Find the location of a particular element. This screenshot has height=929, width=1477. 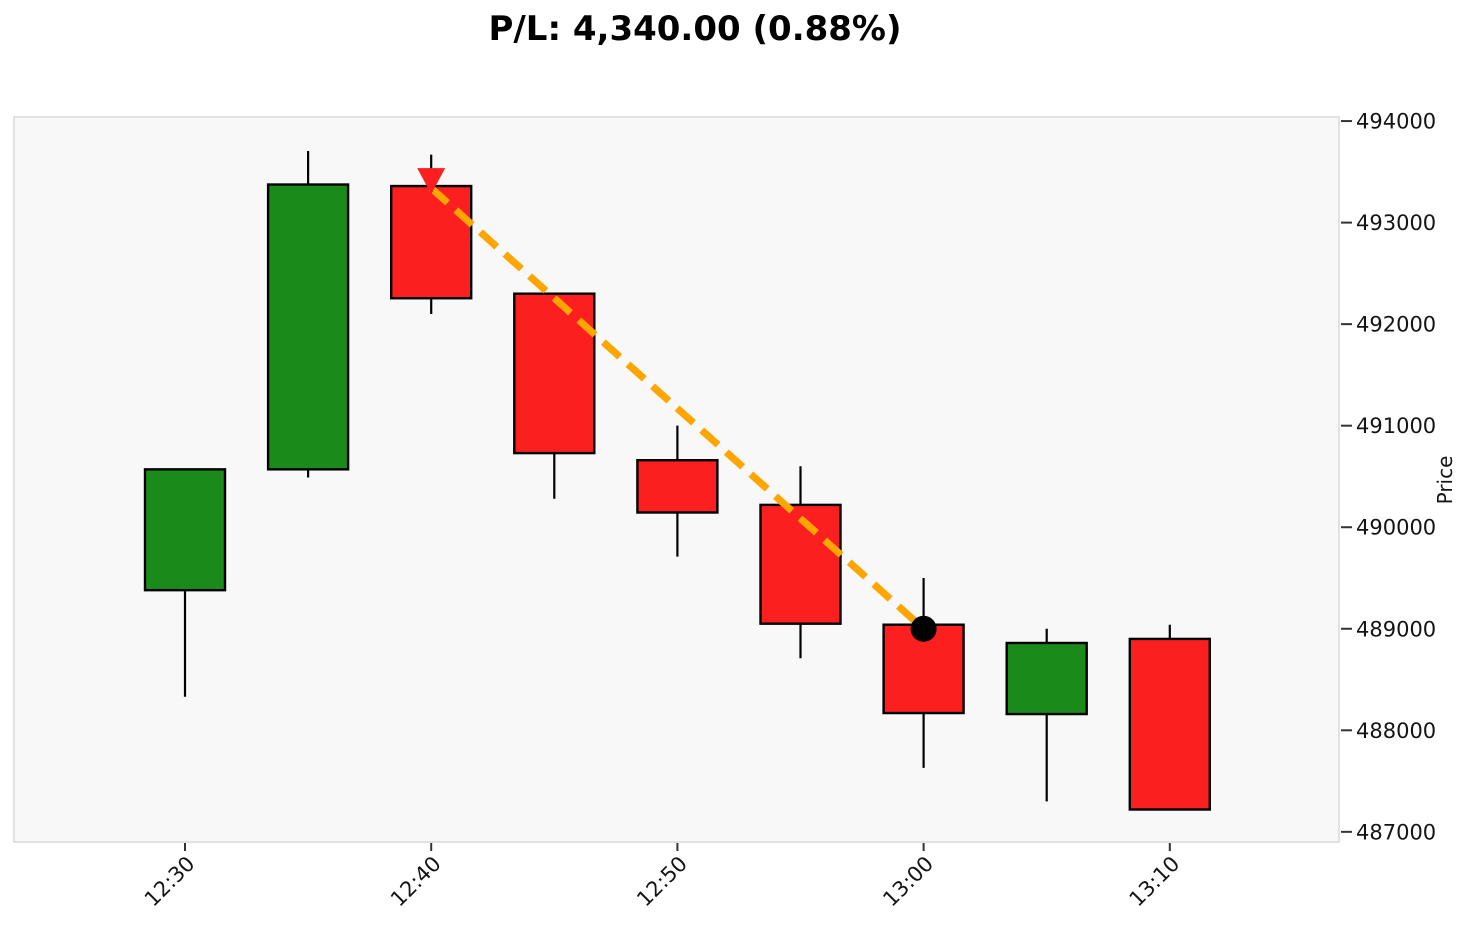

x-tick-label: 12:40 is located at coordinates (416, 882).